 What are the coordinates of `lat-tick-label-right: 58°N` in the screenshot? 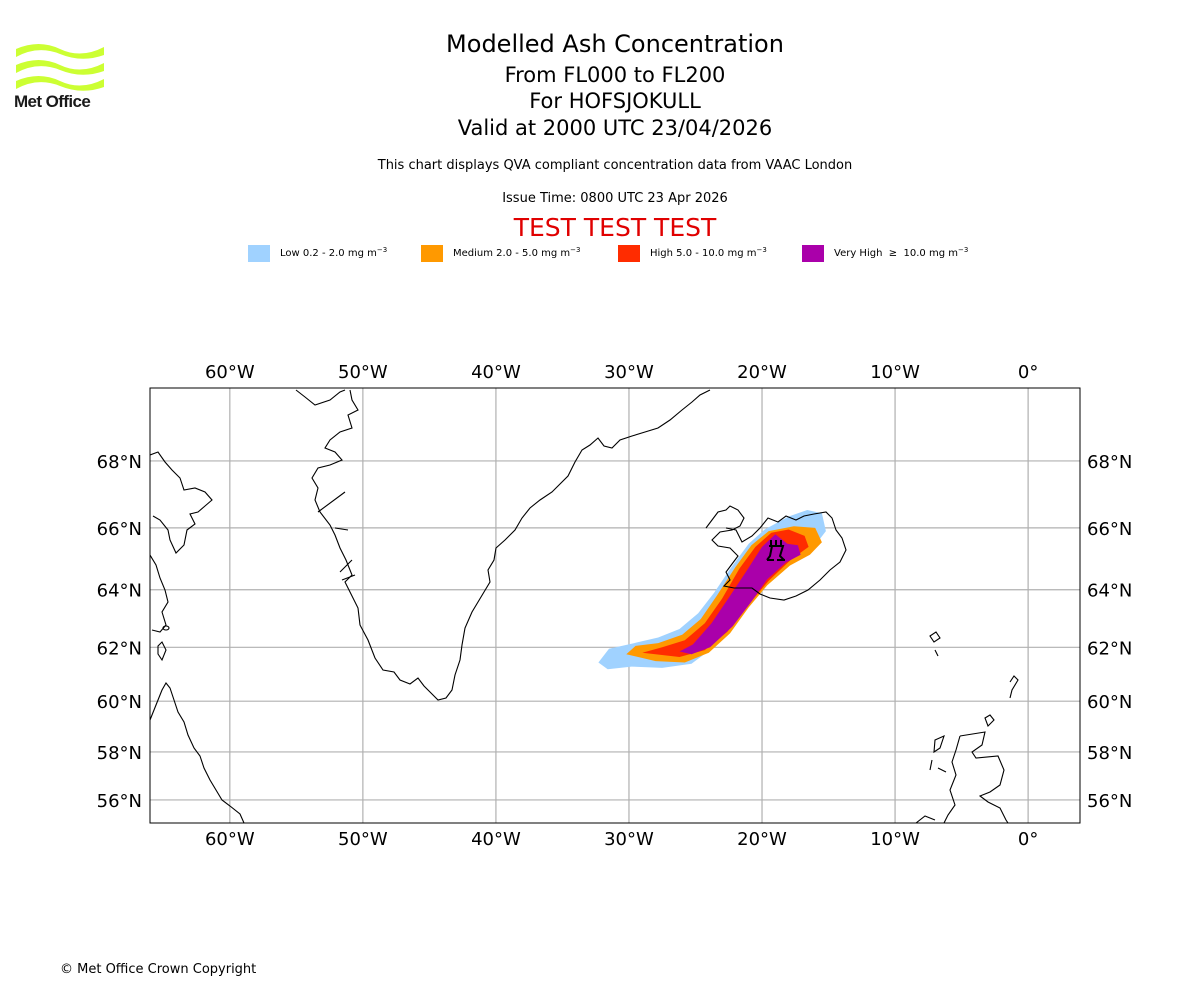 It's located at (1109, 753).